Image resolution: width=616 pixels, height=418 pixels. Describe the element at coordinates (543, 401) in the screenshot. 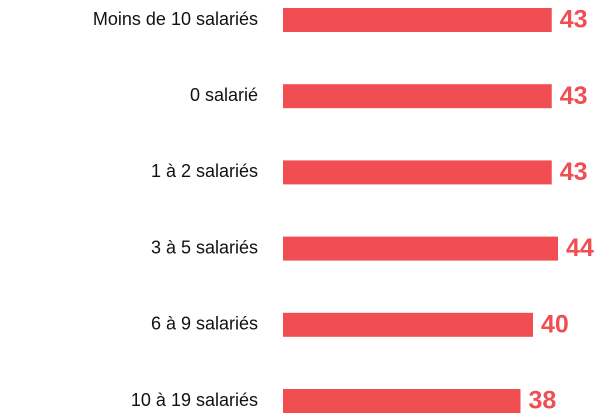

I see `value-label: 38` at that location.